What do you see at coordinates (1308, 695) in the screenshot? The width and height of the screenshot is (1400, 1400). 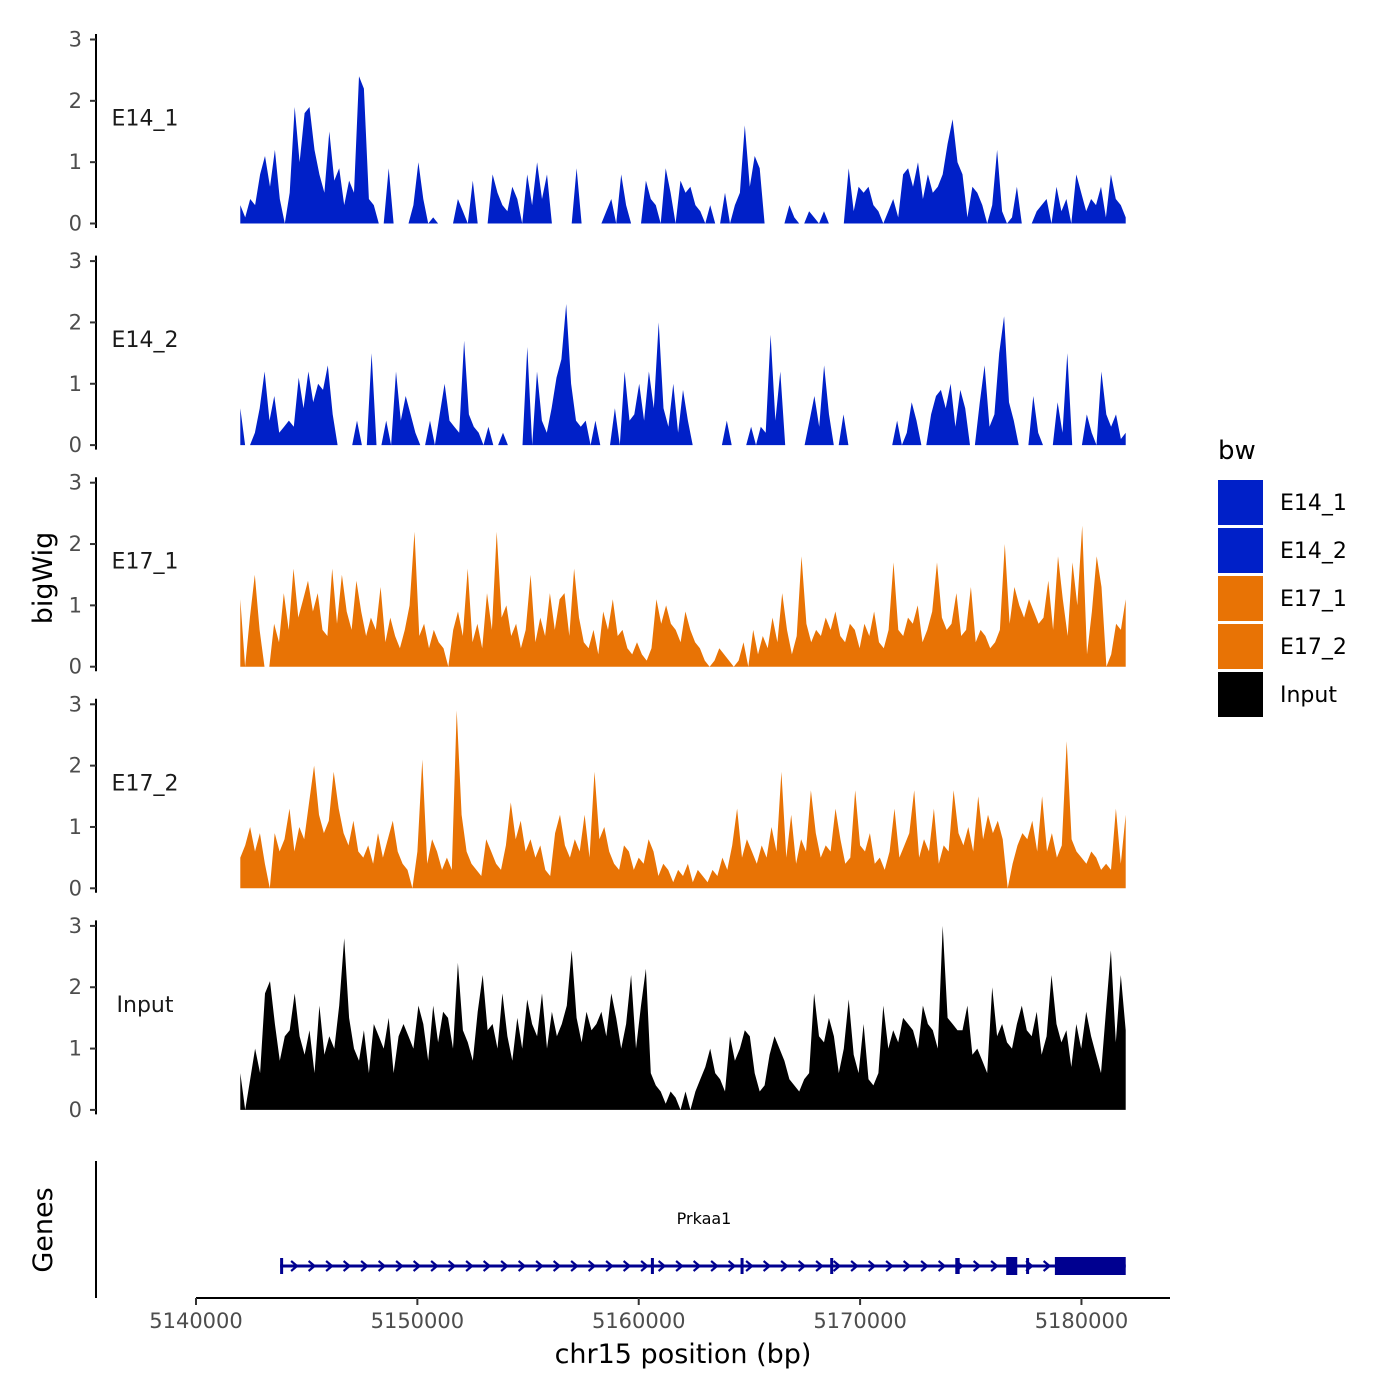 I see `legend-label: Input` at bounding box center [1308, 695].